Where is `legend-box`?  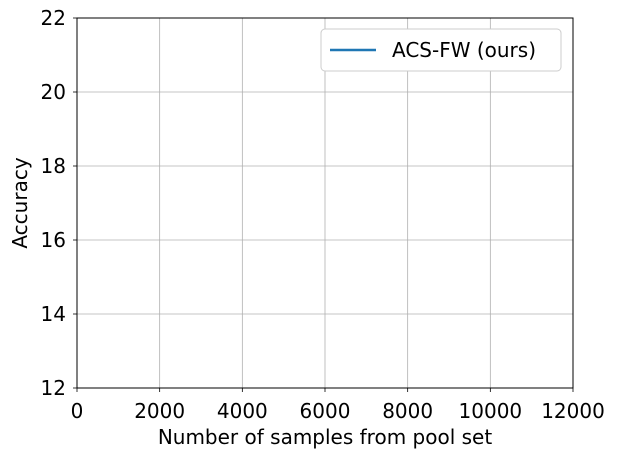
legend-box is located at coordinates (441, 50).